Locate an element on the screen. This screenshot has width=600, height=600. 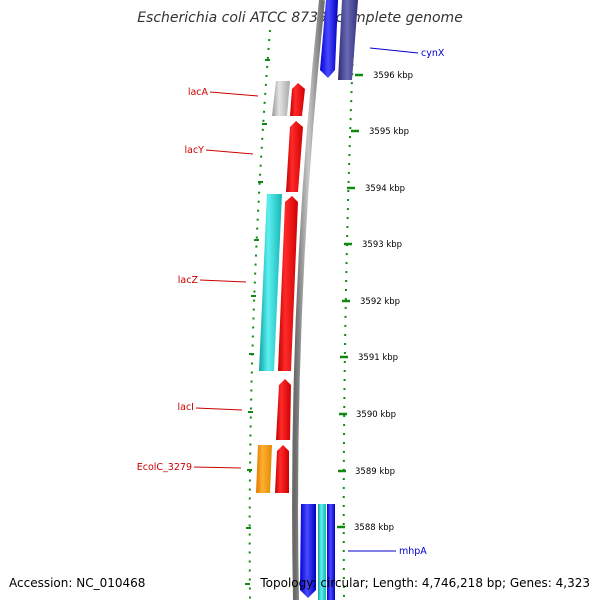
gene-EcolC_3279-arrow is located at coordinates (282, 469).